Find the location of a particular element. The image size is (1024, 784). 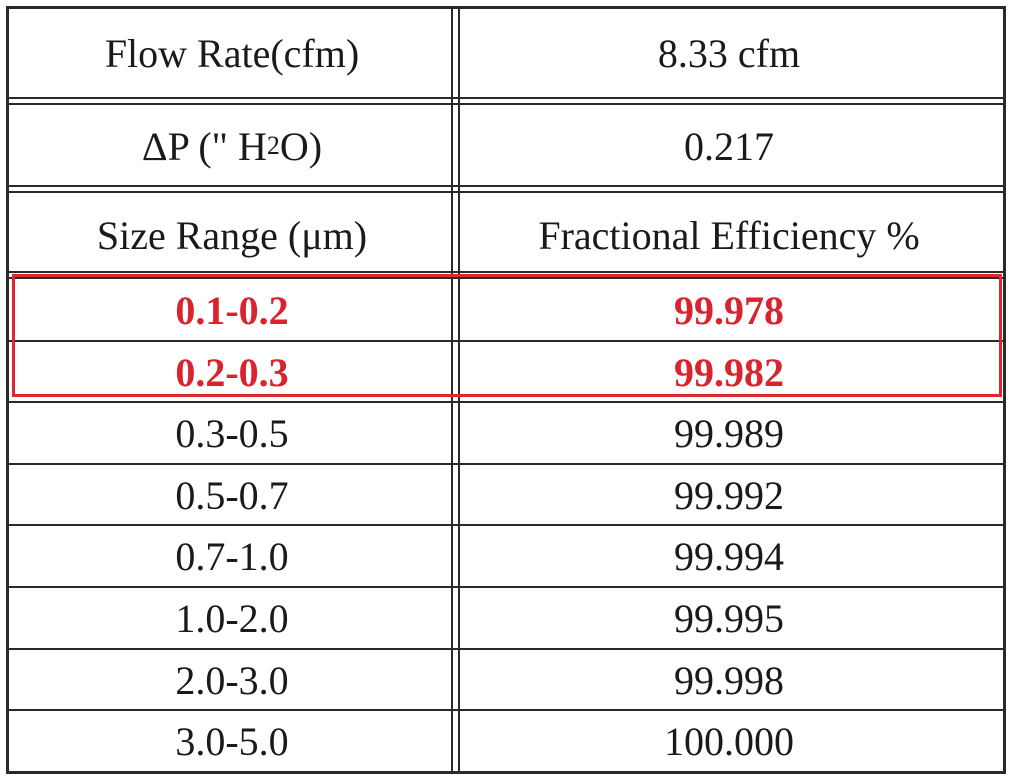

size-range-cell: 0.5-0.7 is located at coordinates (232, 495).